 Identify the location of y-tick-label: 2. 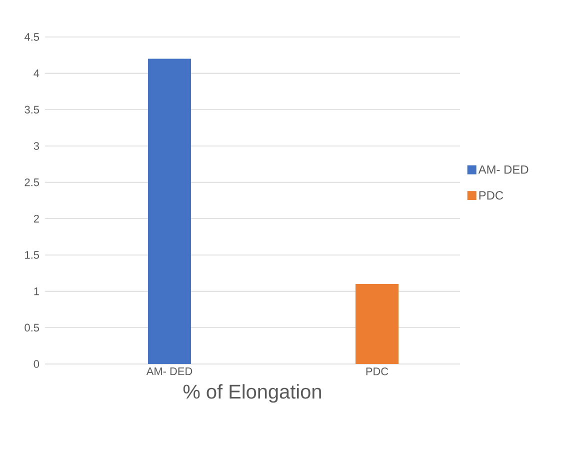
(36, 218).